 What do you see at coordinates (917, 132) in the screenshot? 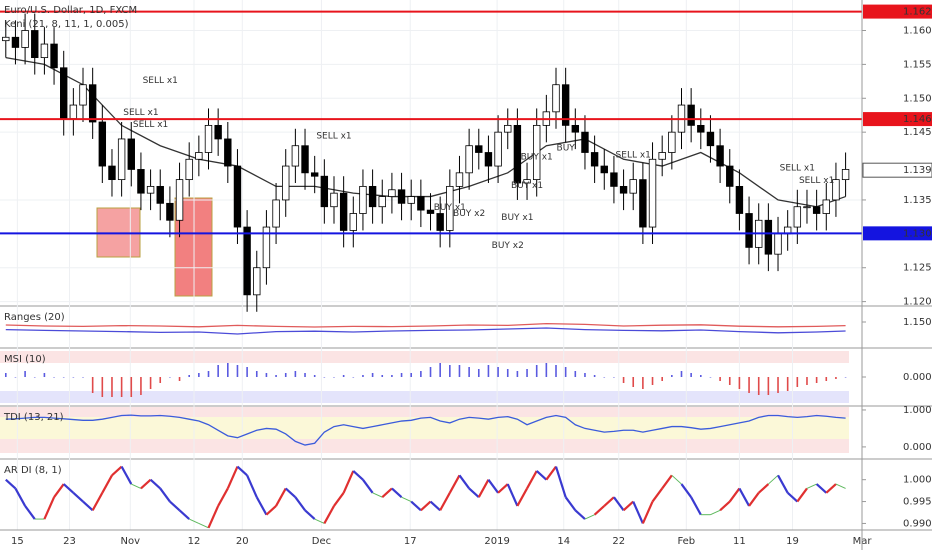
I see `y-tick-label: 1.14500` at bounding box center [917, 132].